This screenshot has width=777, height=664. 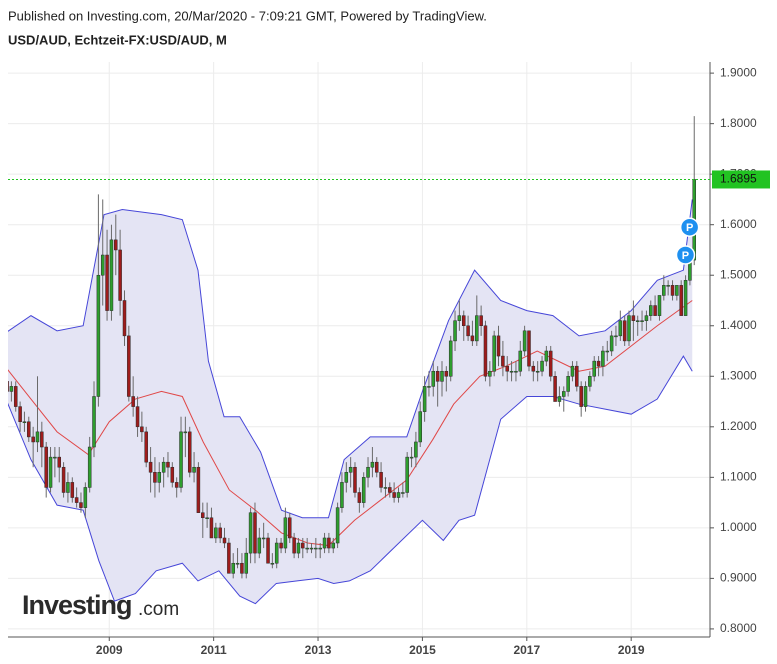 I want to click on logo: Investing .com, so click(x=100, y=605).